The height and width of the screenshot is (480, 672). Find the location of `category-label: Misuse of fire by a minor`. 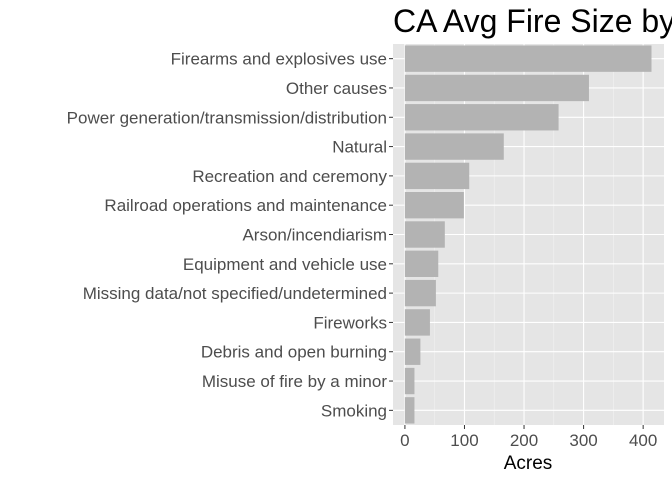

category-label: Misuse of fire by a minor is located at coordinates (295, 381).